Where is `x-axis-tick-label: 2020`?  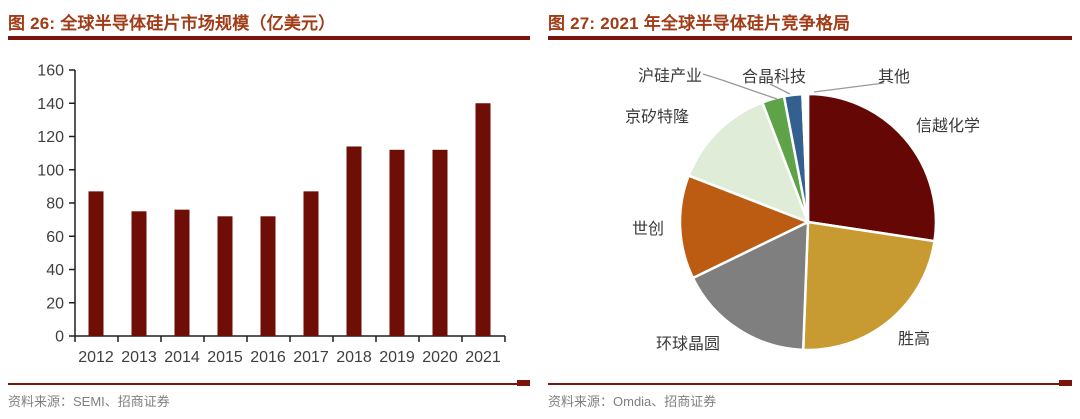
x-axis-tick-label: 2020 is located at coordinates (440, 357).